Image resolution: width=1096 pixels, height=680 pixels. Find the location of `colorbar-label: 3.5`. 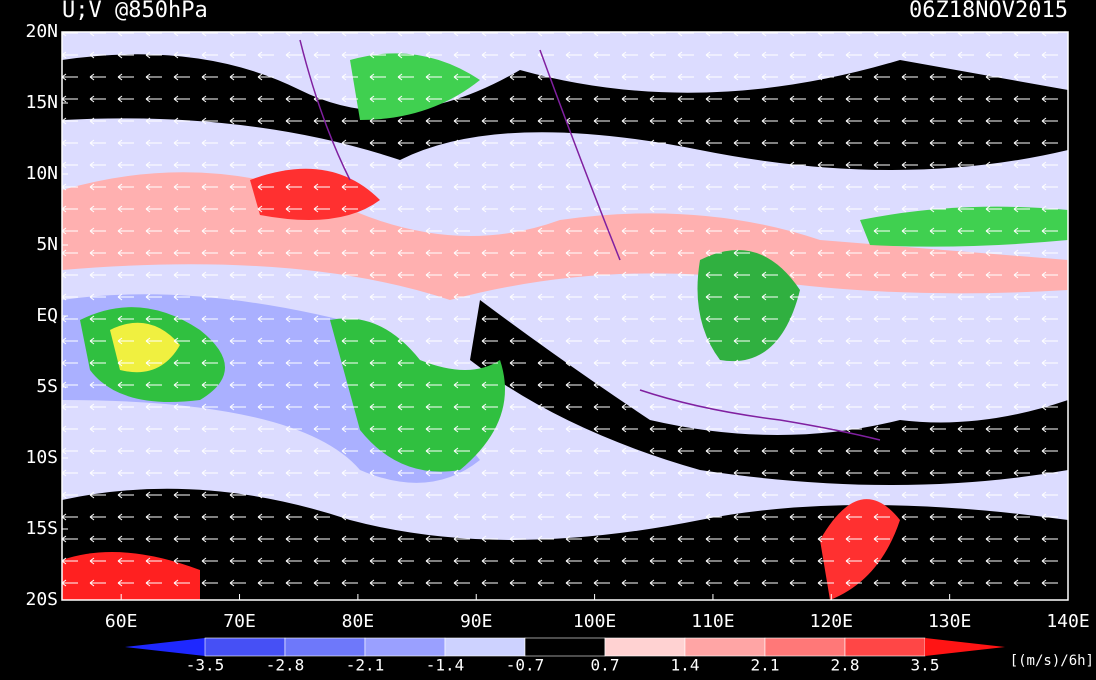

colorbar-label: 3.5 is located at coordinates (925, 665).